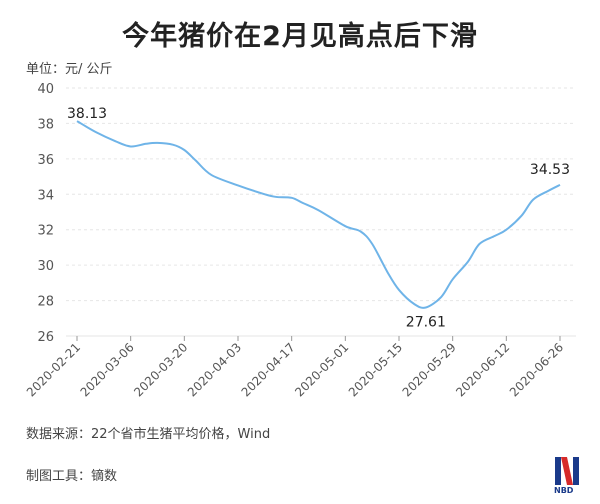 Image resolution: width=600 pixels, height=504 pixels. Describe the element at coordinates (550, 170) in the screenshot. I see `data-label: 34.53` at that location.